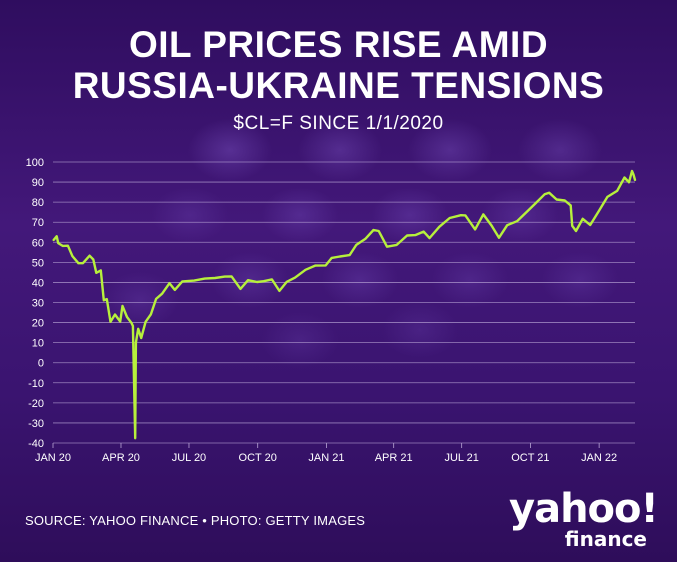  I want to click on x-tick-label: JUL 21, so click(461, 458).